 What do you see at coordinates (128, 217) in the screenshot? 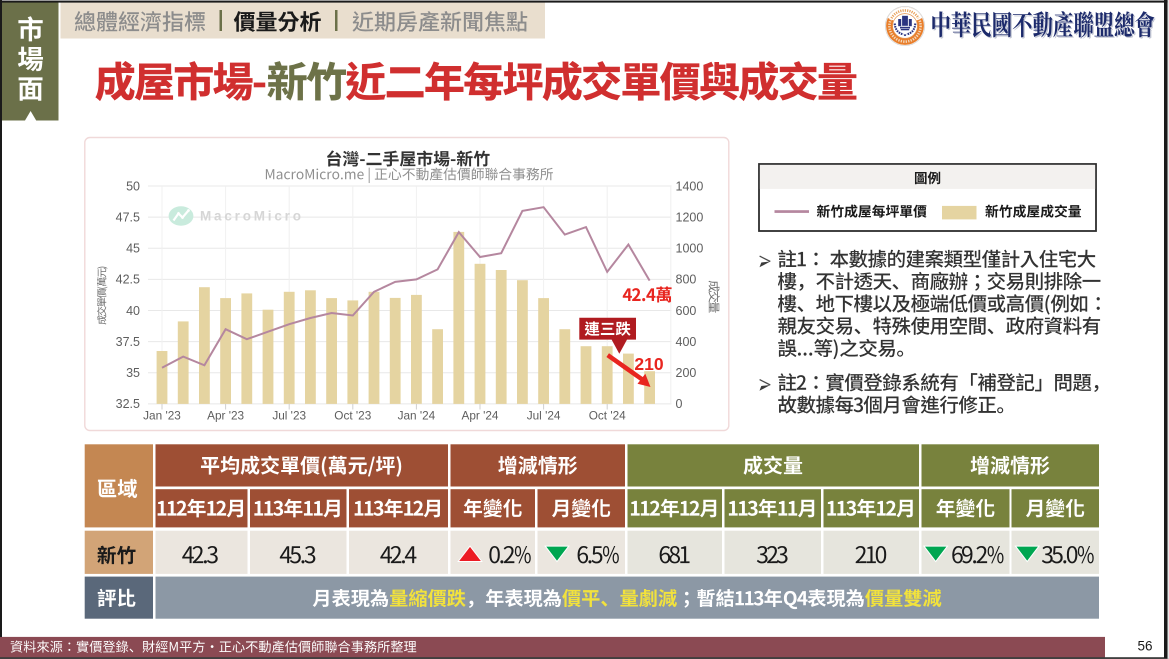
I see `svg-text: 47.5` at bounding box center [128, 217].